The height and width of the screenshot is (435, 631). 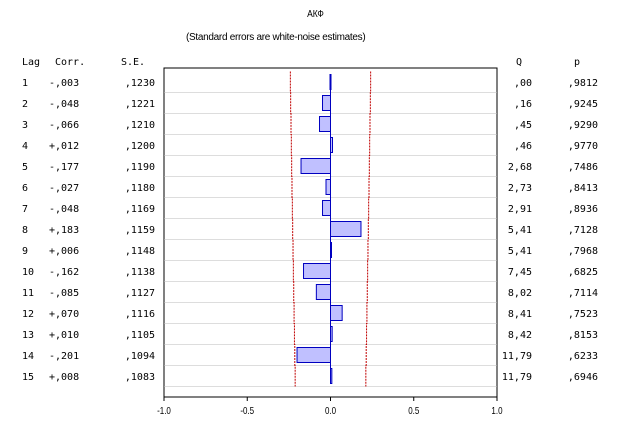 What do you see at coordinates (28, 377) in the screenshot?
I see `lag-cell: 15` at bounding box center [28, 377].